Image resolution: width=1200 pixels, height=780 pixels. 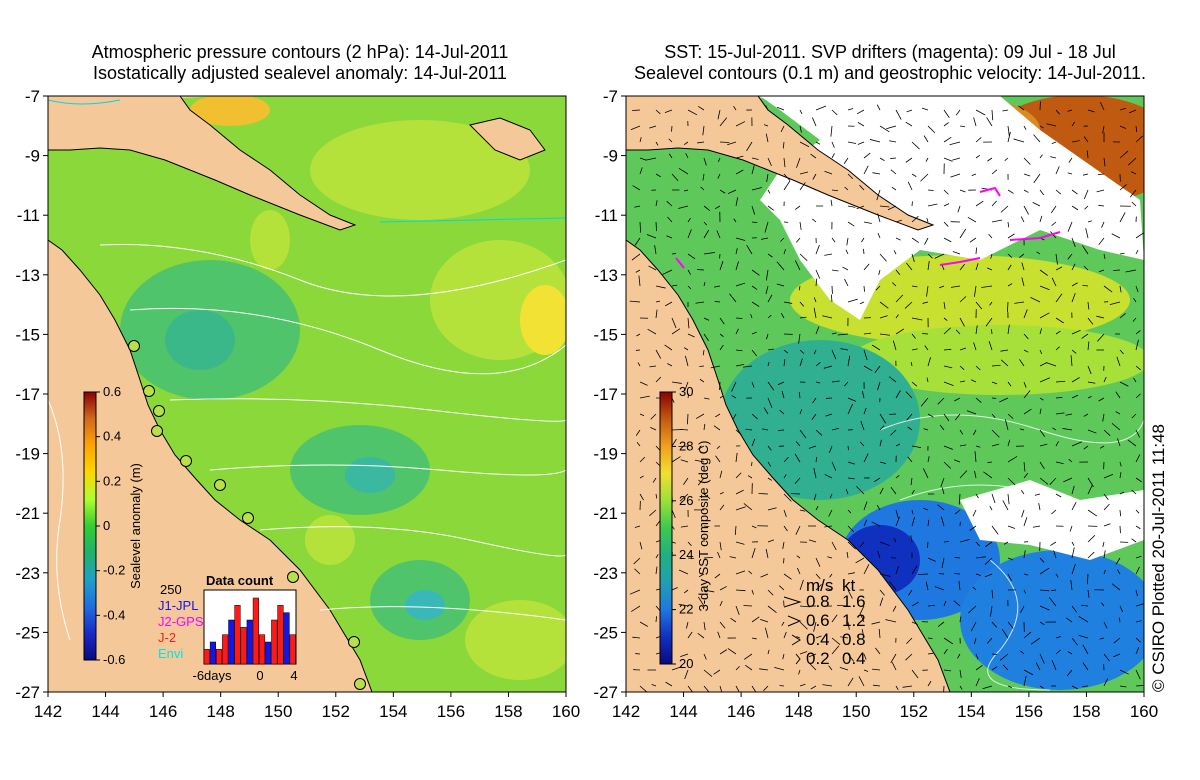 I want to click on data-count-bar, so click(x=286, y=638).